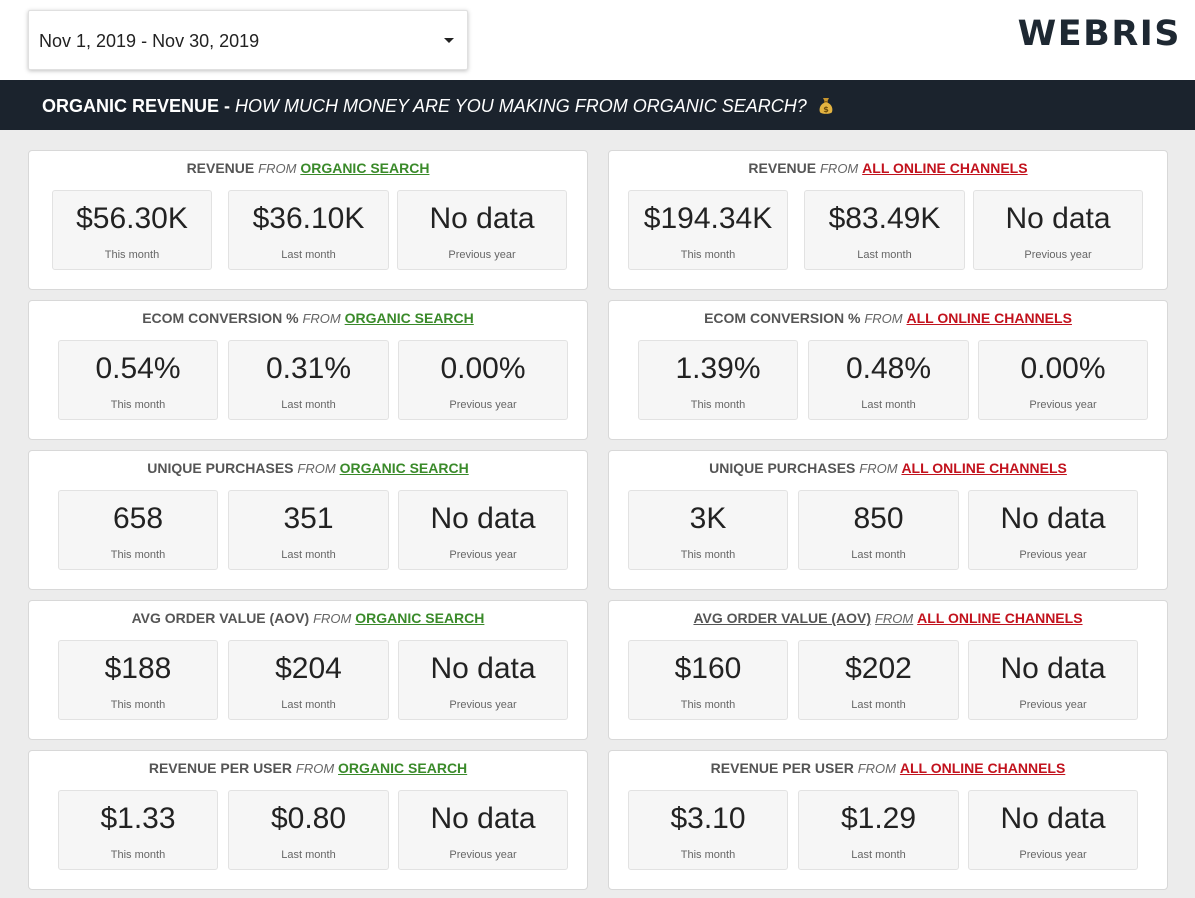 The image size is (1195, 898). I want to click on metric-name: AVG ORDER VALUE (AOV), so click(782, 618).